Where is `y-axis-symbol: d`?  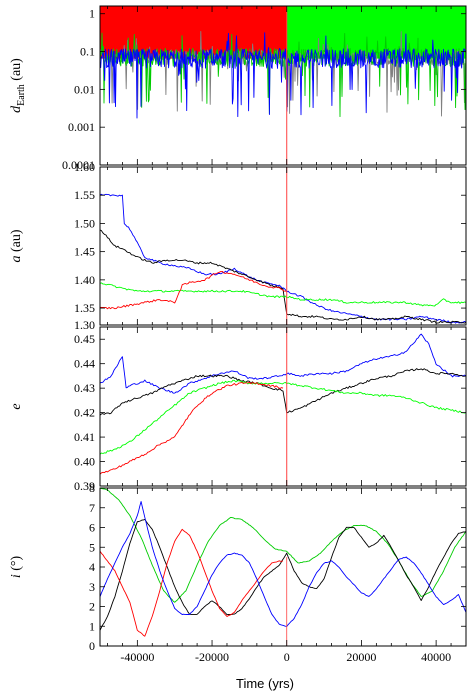
y-axis-symbol: d is located at coordinates (16, 109).